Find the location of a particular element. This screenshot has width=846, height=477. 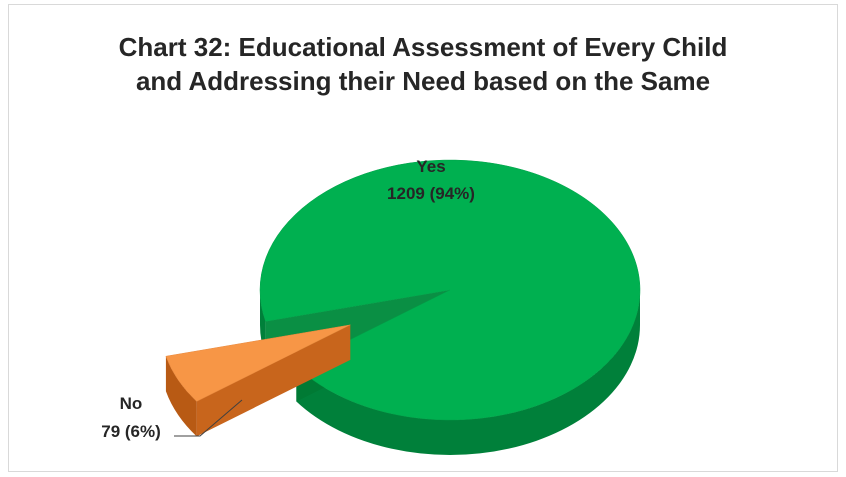

pie-slice-wall-no is located at coordinates (273, 380).